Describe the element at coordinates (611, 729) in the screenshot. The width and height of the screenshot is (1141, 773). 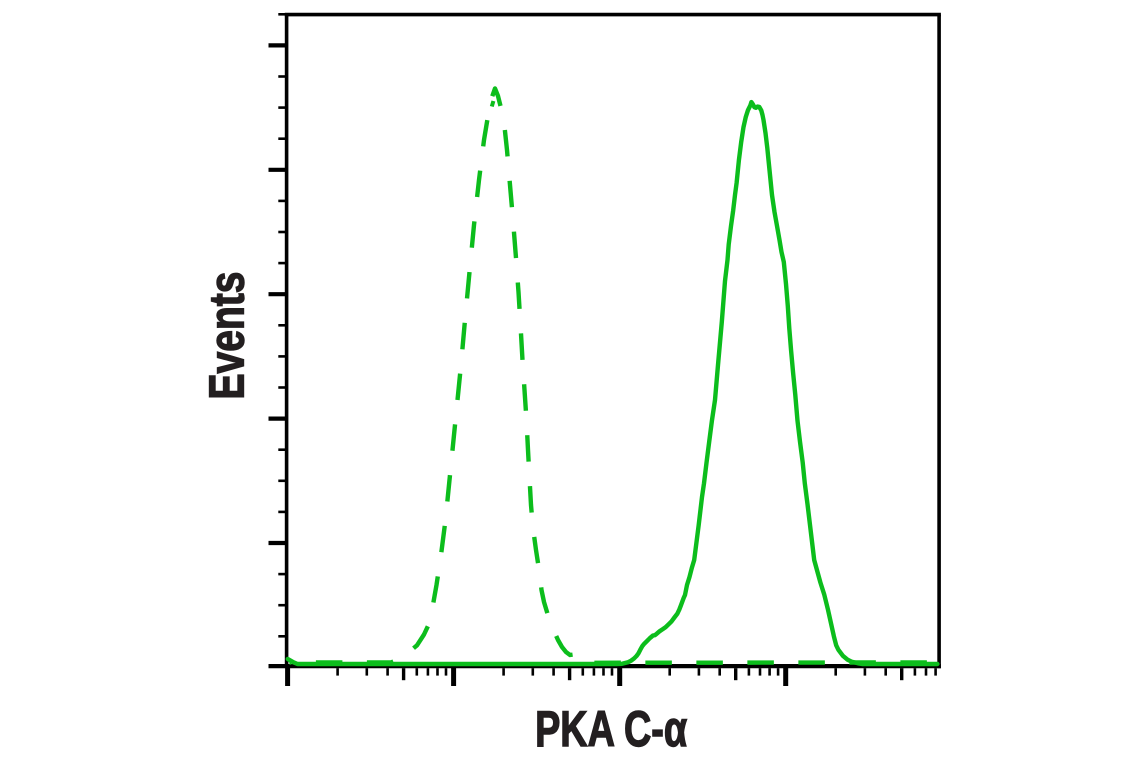
I see `svg-text: PKA C-α` at that location.